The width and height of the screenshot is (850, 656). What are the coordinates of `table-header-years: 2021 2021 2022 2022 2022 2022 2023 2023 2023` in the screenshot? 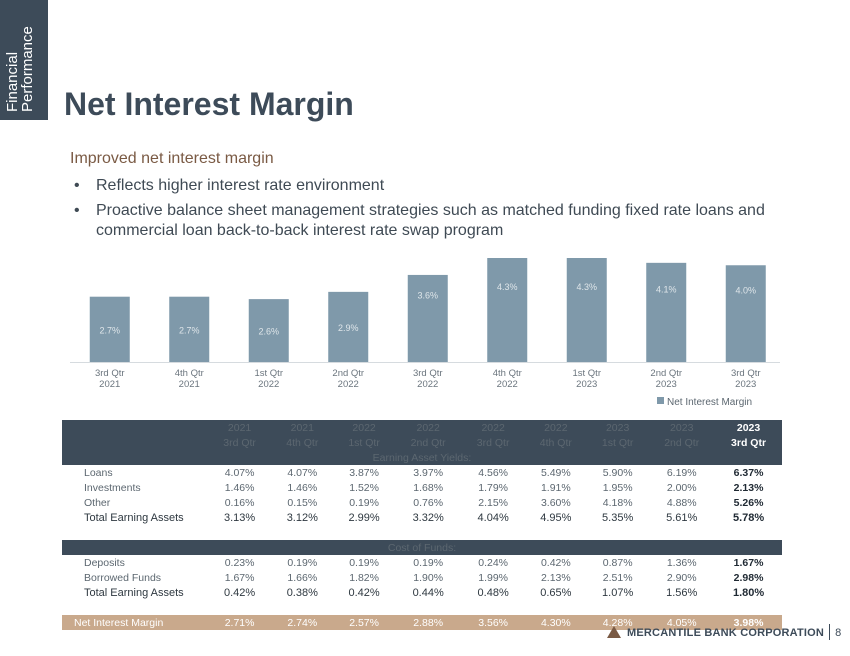 It's located at (422, 427).